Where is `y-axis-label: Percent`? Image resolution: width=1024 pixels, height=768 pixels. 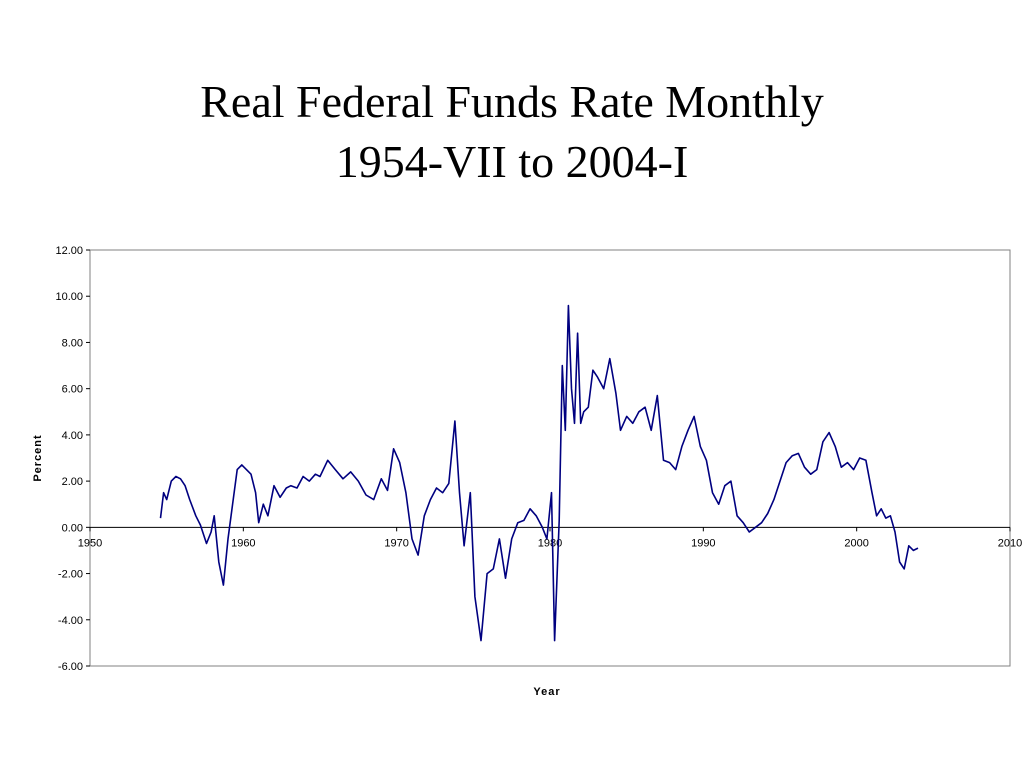 y-axis-label: Percent is located at coordinates (38, 457).